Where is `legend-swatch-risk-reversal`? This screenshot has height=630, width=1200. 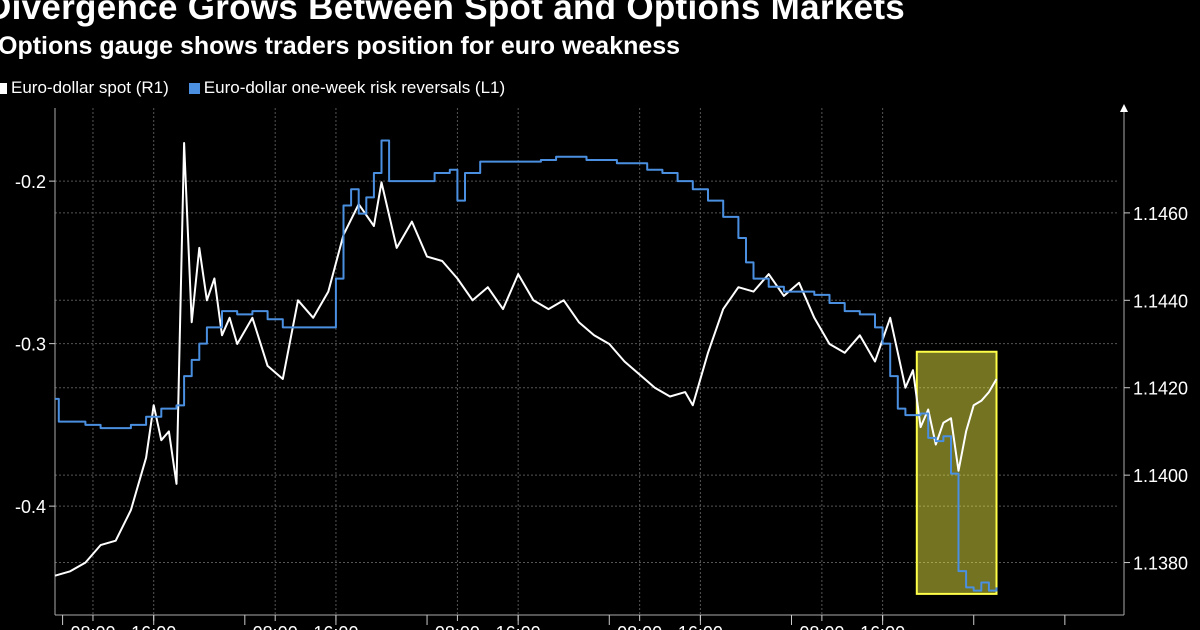 legend-swatch-risk-reversal is located at coordinates (194, 88).